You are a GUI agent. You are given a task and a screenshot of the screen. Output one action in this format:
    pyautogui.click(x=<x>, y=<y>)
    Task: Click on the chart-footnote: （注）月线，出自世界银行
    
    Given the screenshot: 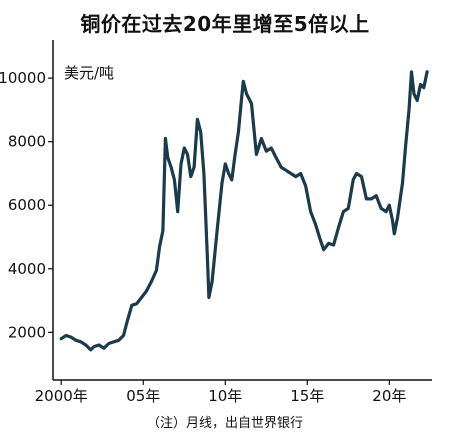 What is the action you would take?
    pyautogui.click(x=224, y=423)
    